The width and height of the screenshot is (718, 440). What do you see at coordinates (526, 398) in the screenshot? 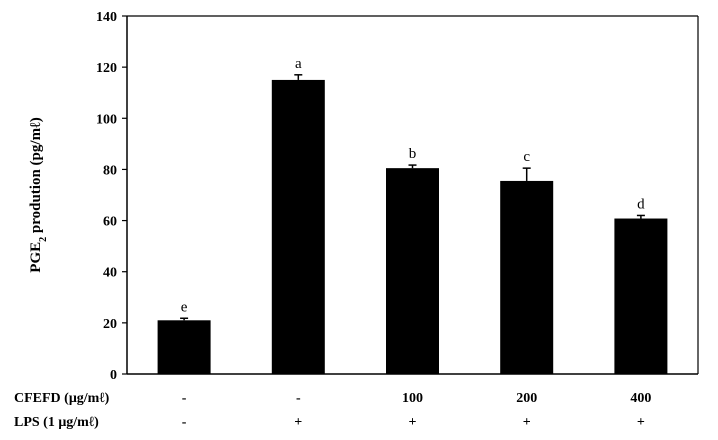
I see `treatment-cell: 200` at bounding box center [526, 398].